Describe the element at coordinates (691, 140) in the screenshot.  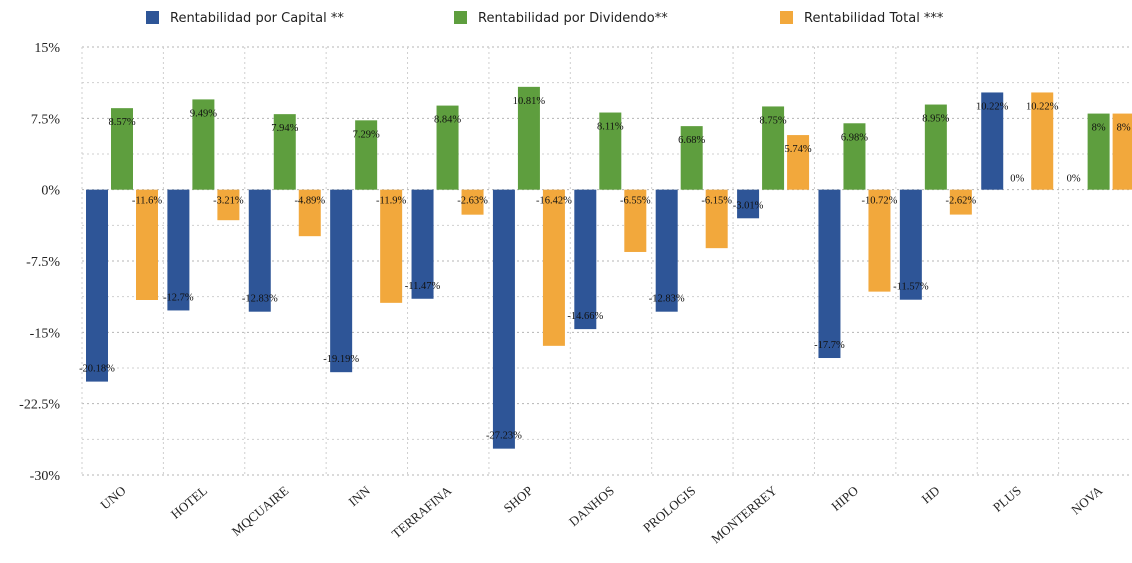
I see `data-label: 6.68%` at that location.